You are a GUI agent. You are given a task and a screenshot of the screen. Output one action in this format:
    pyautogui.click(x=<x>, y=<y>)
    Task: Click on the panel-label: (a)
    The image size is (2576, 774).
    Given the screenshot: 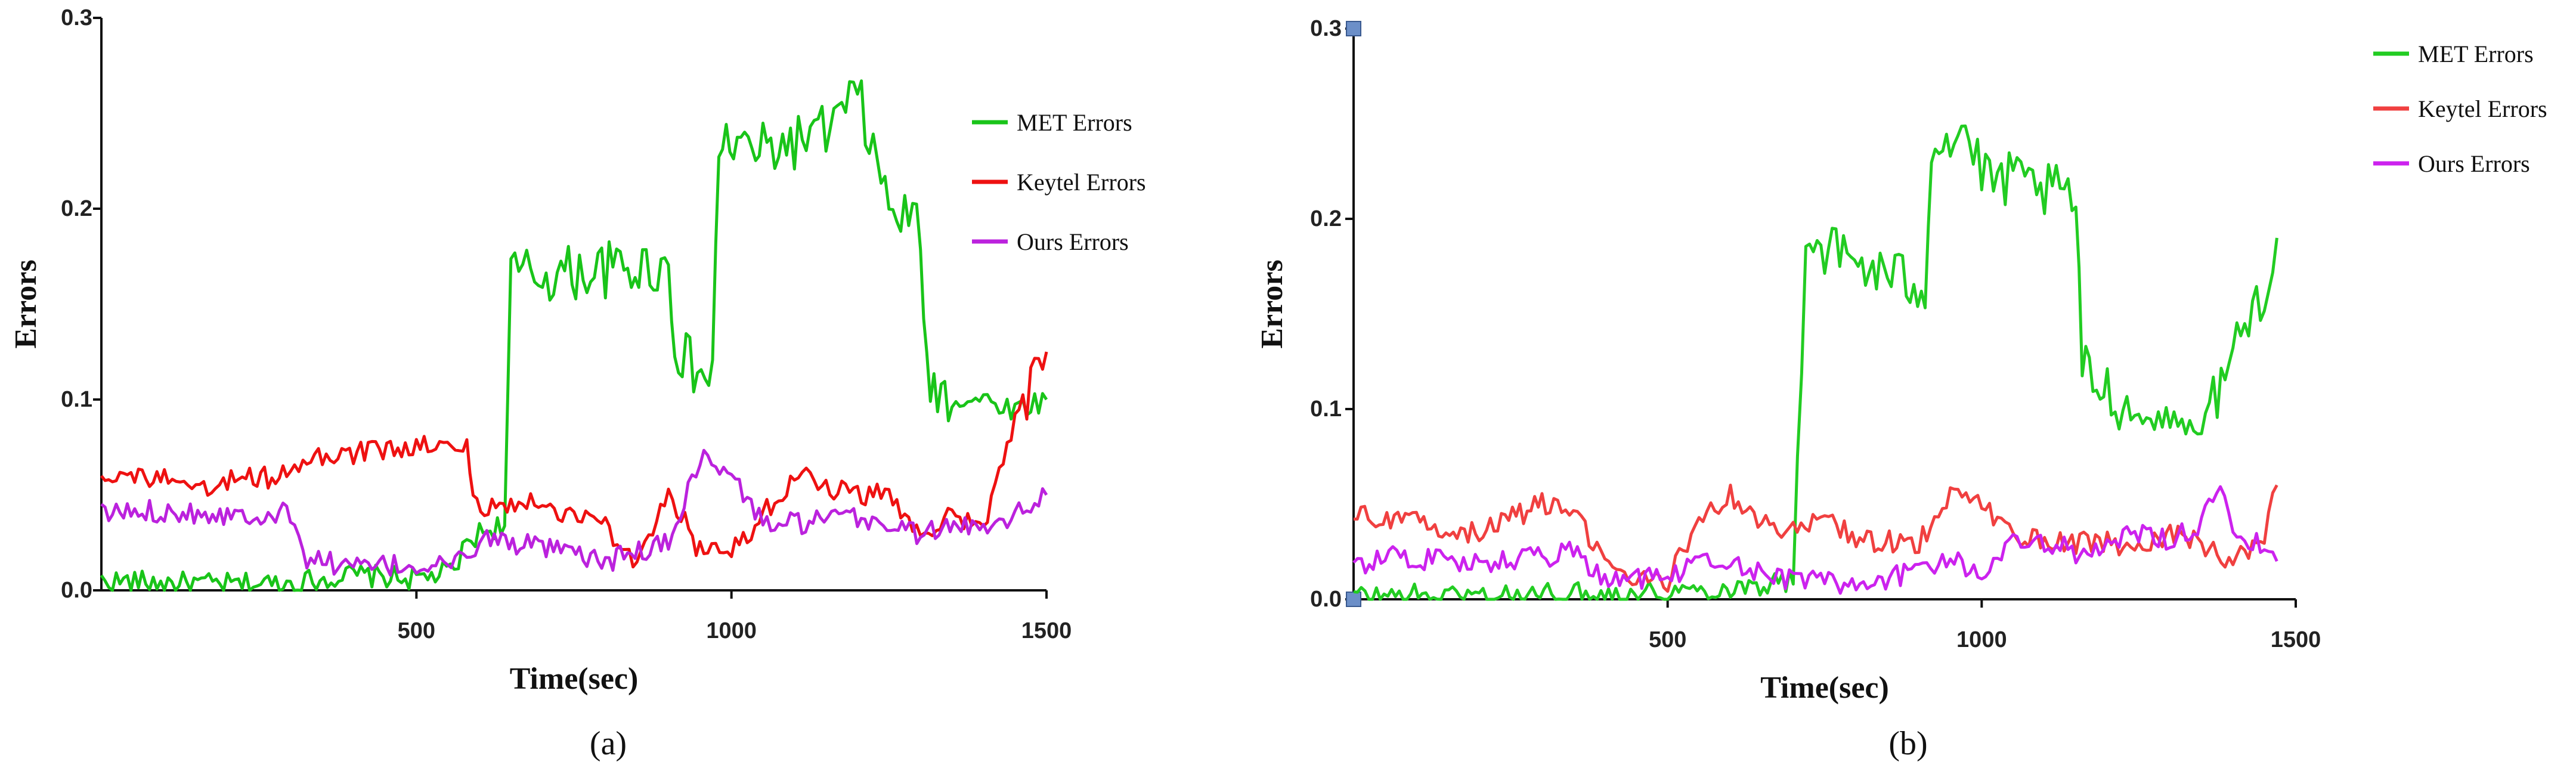 What is the action you would take?
    pyautogui.click(x=608, y=743)
    